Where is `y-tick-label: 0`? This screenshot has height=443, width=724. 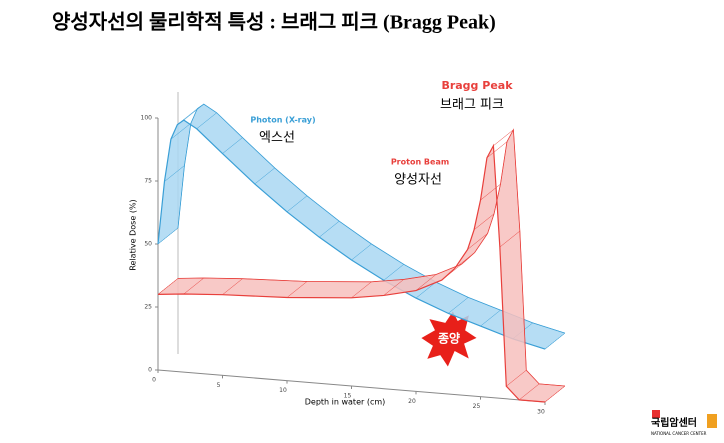
y-tick-label: 0 is located at coordinates (150, 370).